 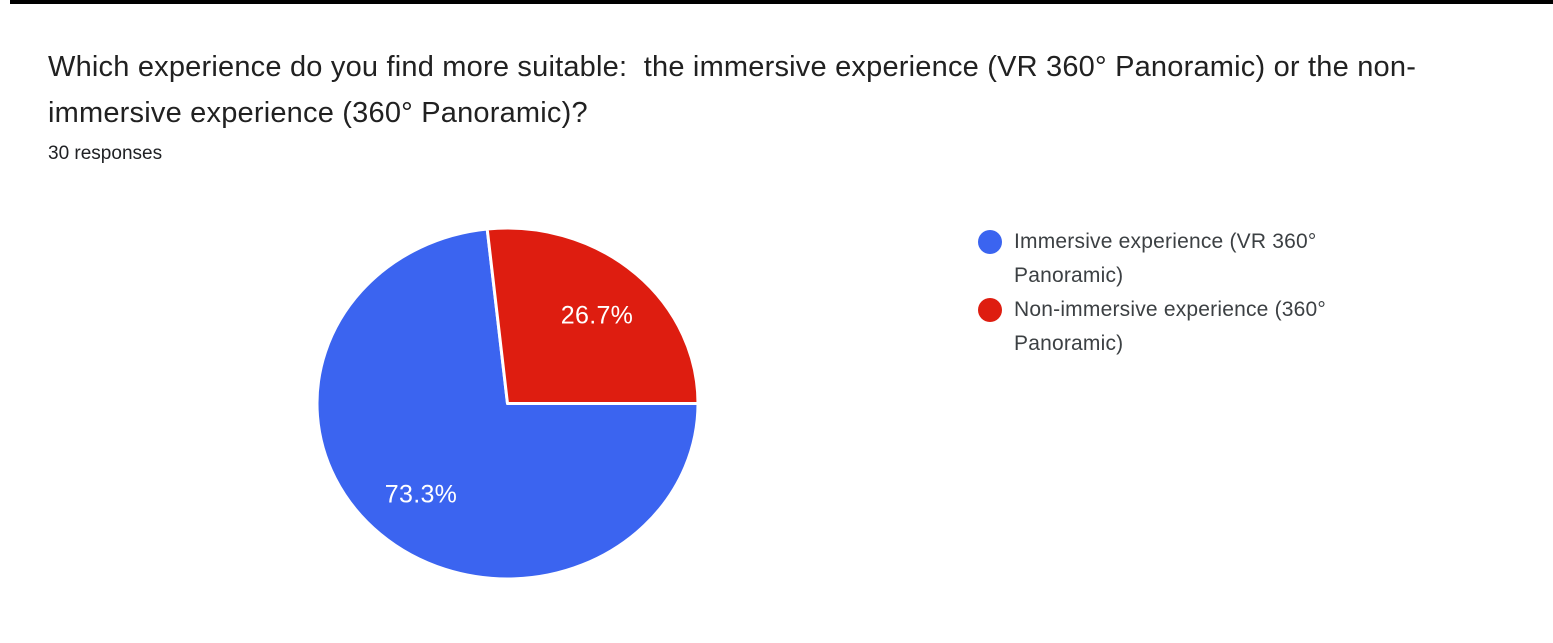 I want to click on responses-count: 30 responses, so click(x=105, y=153).